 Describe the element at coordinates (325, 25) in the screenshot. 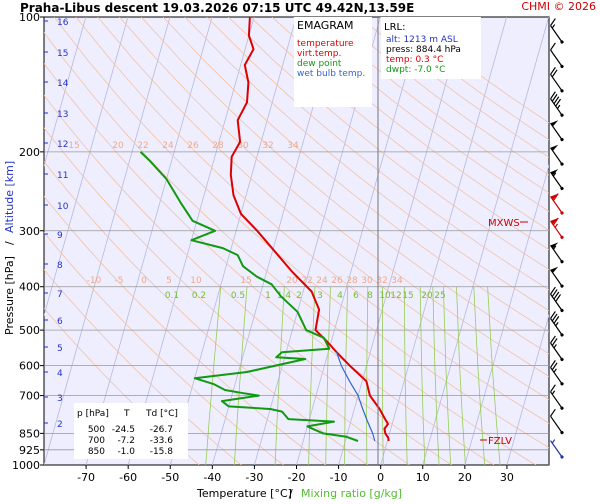

I see `legend-title: EMAGRAM` at that location.